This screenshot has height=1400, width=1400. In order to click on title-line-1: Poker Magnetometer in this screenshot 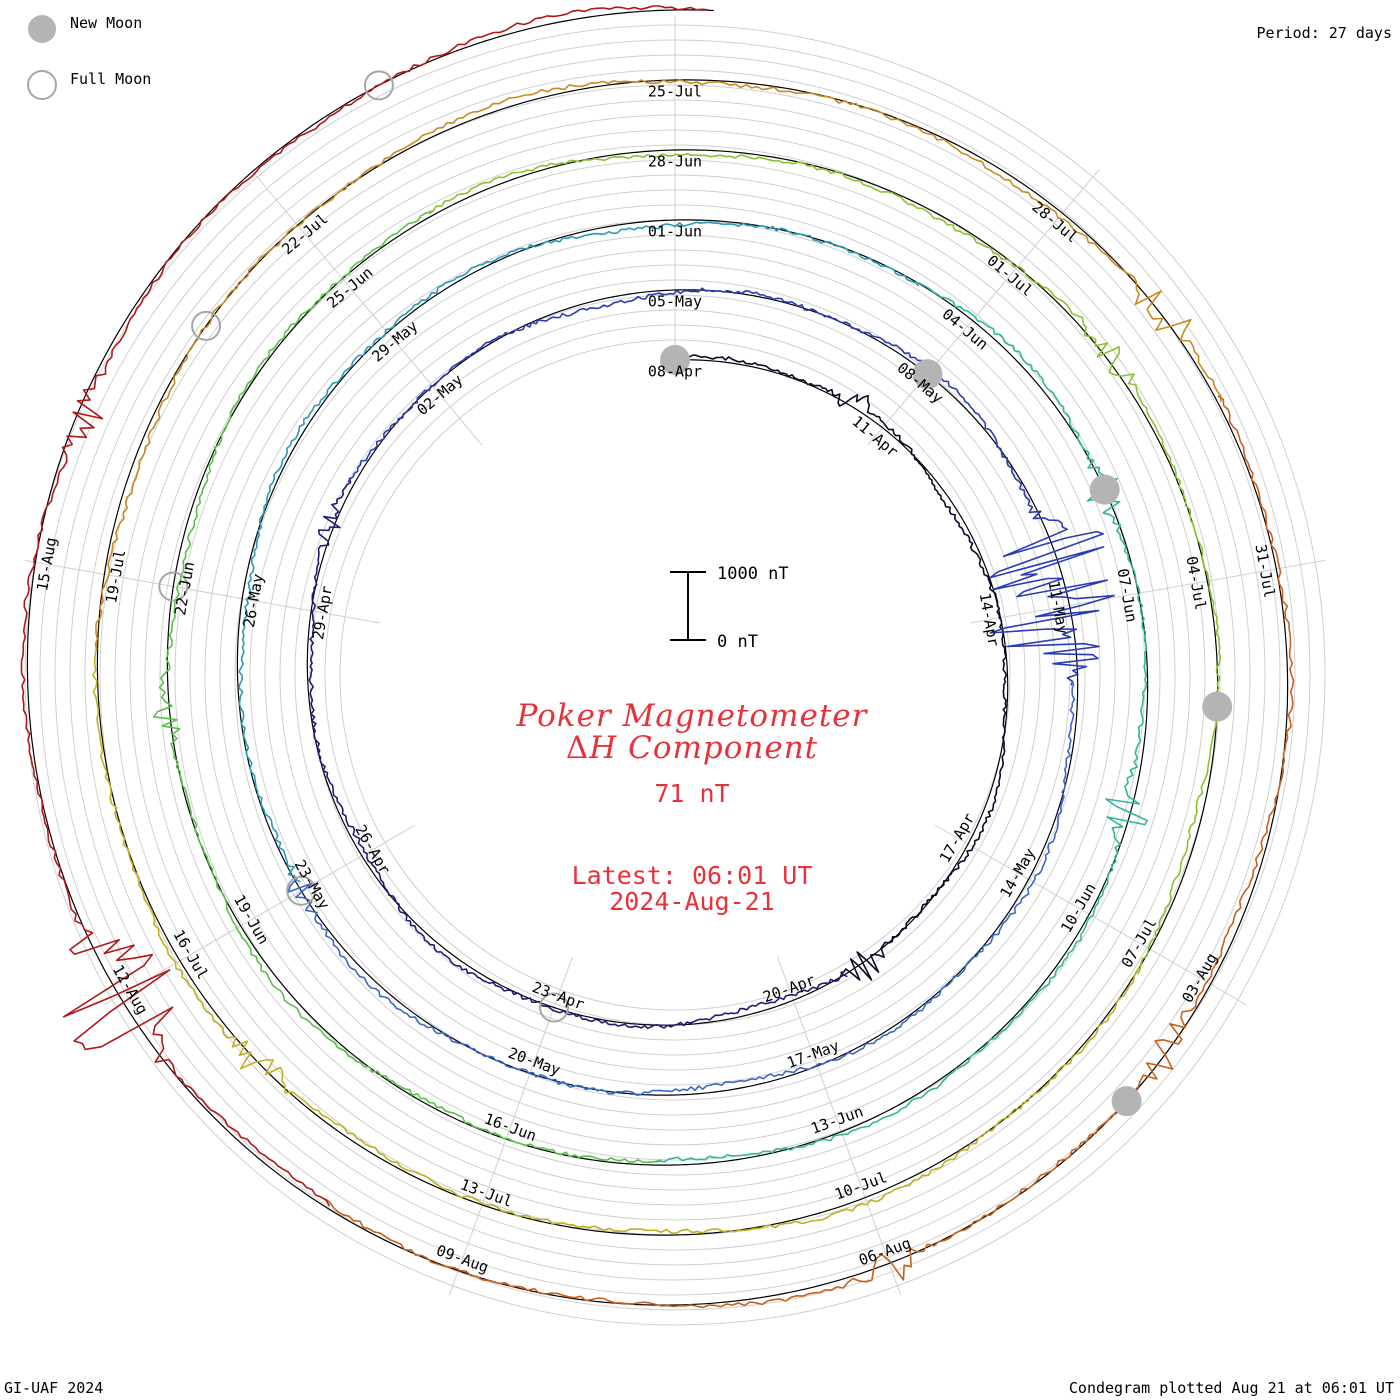, I will do `click(692, 716)`.